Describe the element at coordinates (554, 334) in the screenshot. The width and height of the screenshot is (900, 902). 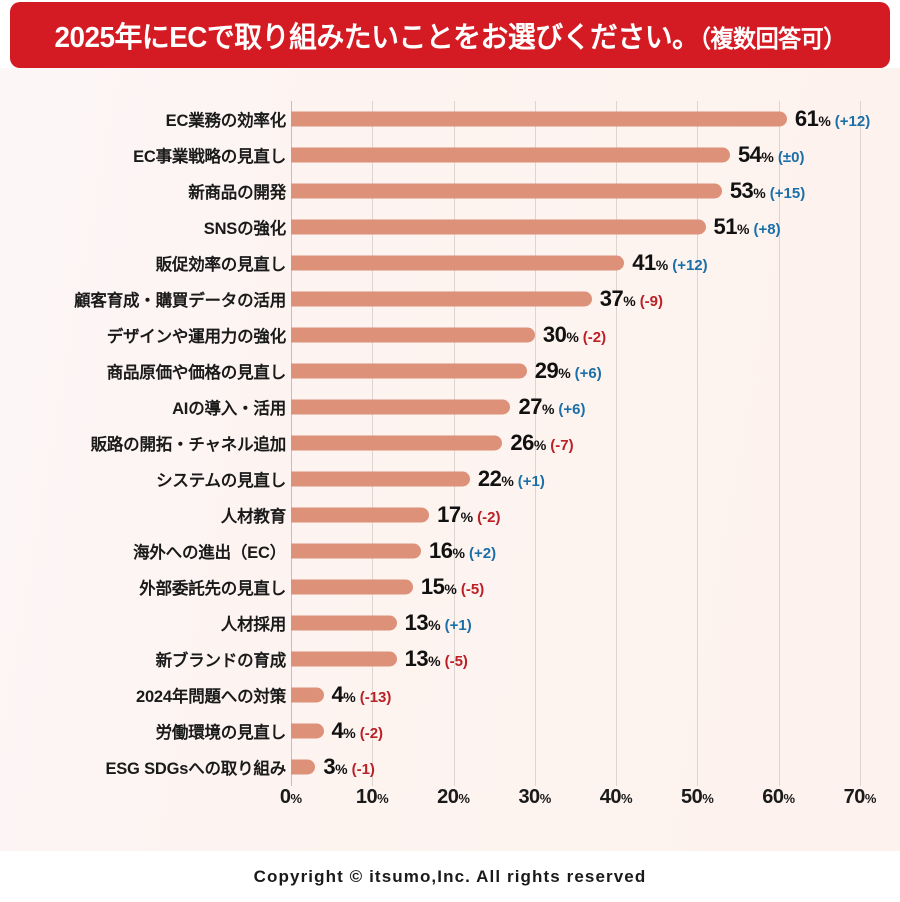
I see `bar-value-number: 30` at that location.